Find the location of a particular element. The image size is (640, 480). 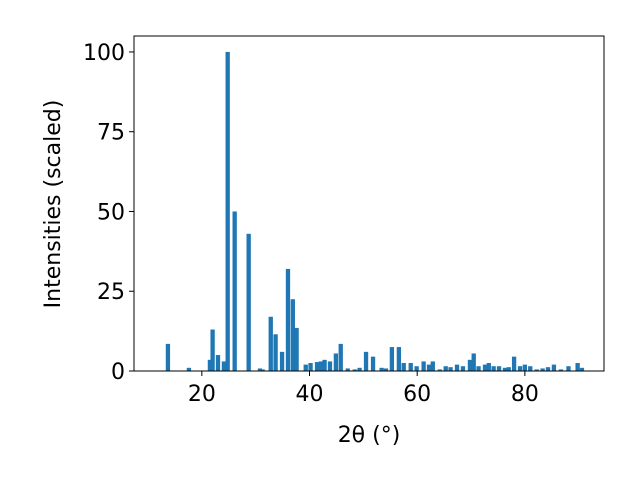

x-tick-label: 80 is located at coordinates (525, 394).